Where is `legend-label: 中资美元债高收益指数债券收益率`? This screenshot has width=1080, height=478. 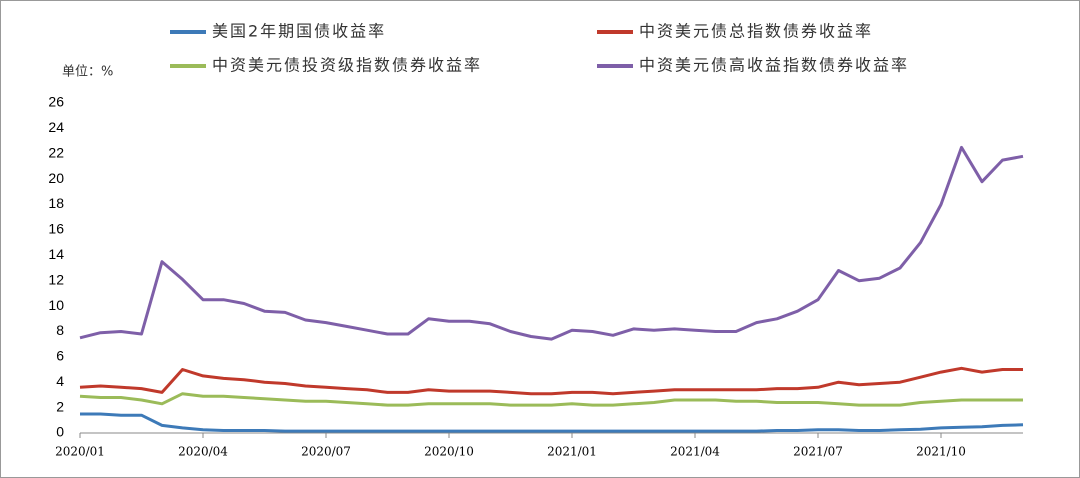 legend-label: 中资美元债高收益指数债券收益率 is located at coordinates (774, 65).